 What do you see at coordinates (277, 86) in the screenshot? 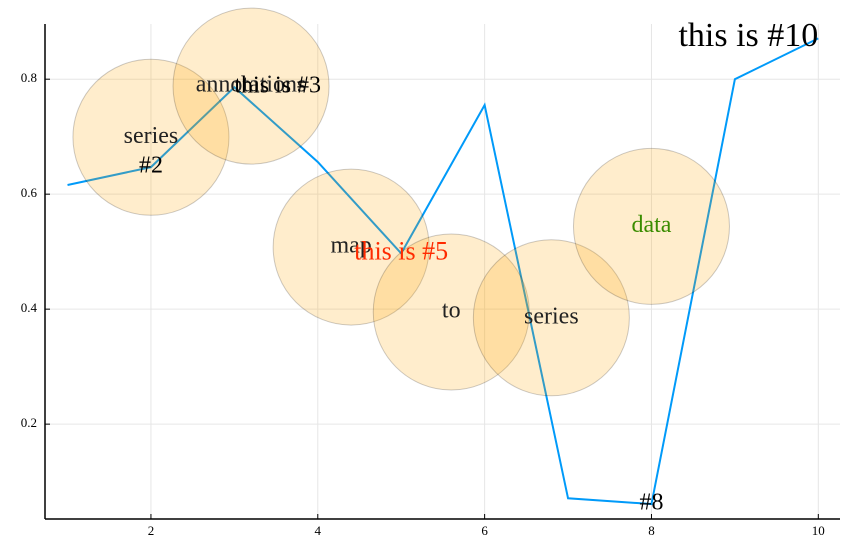
I see `annotation: this is #3` at bounding box center [277, 86].